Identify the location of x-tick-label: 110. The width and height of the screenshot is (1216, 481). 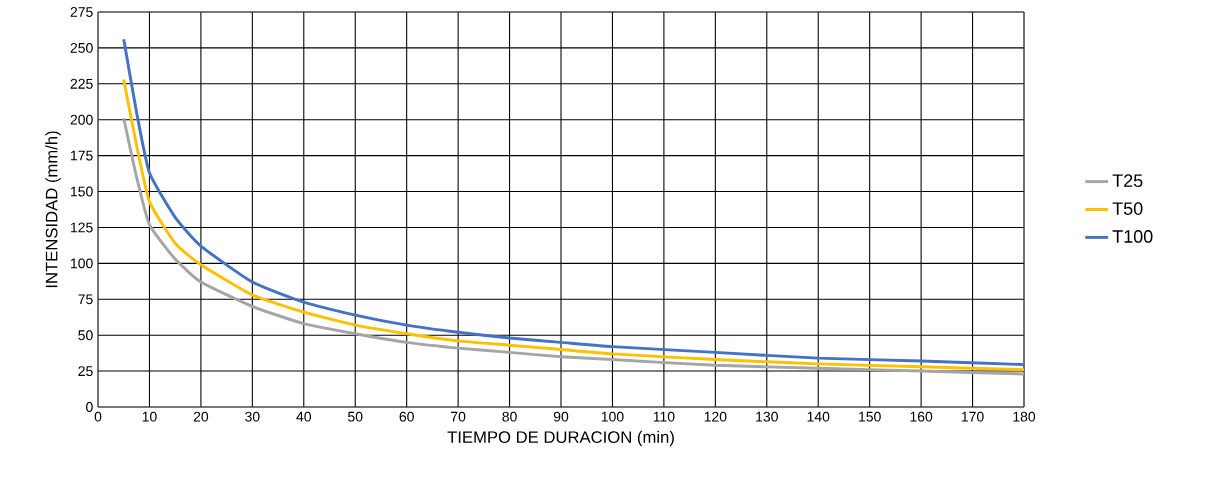
(664, 416).